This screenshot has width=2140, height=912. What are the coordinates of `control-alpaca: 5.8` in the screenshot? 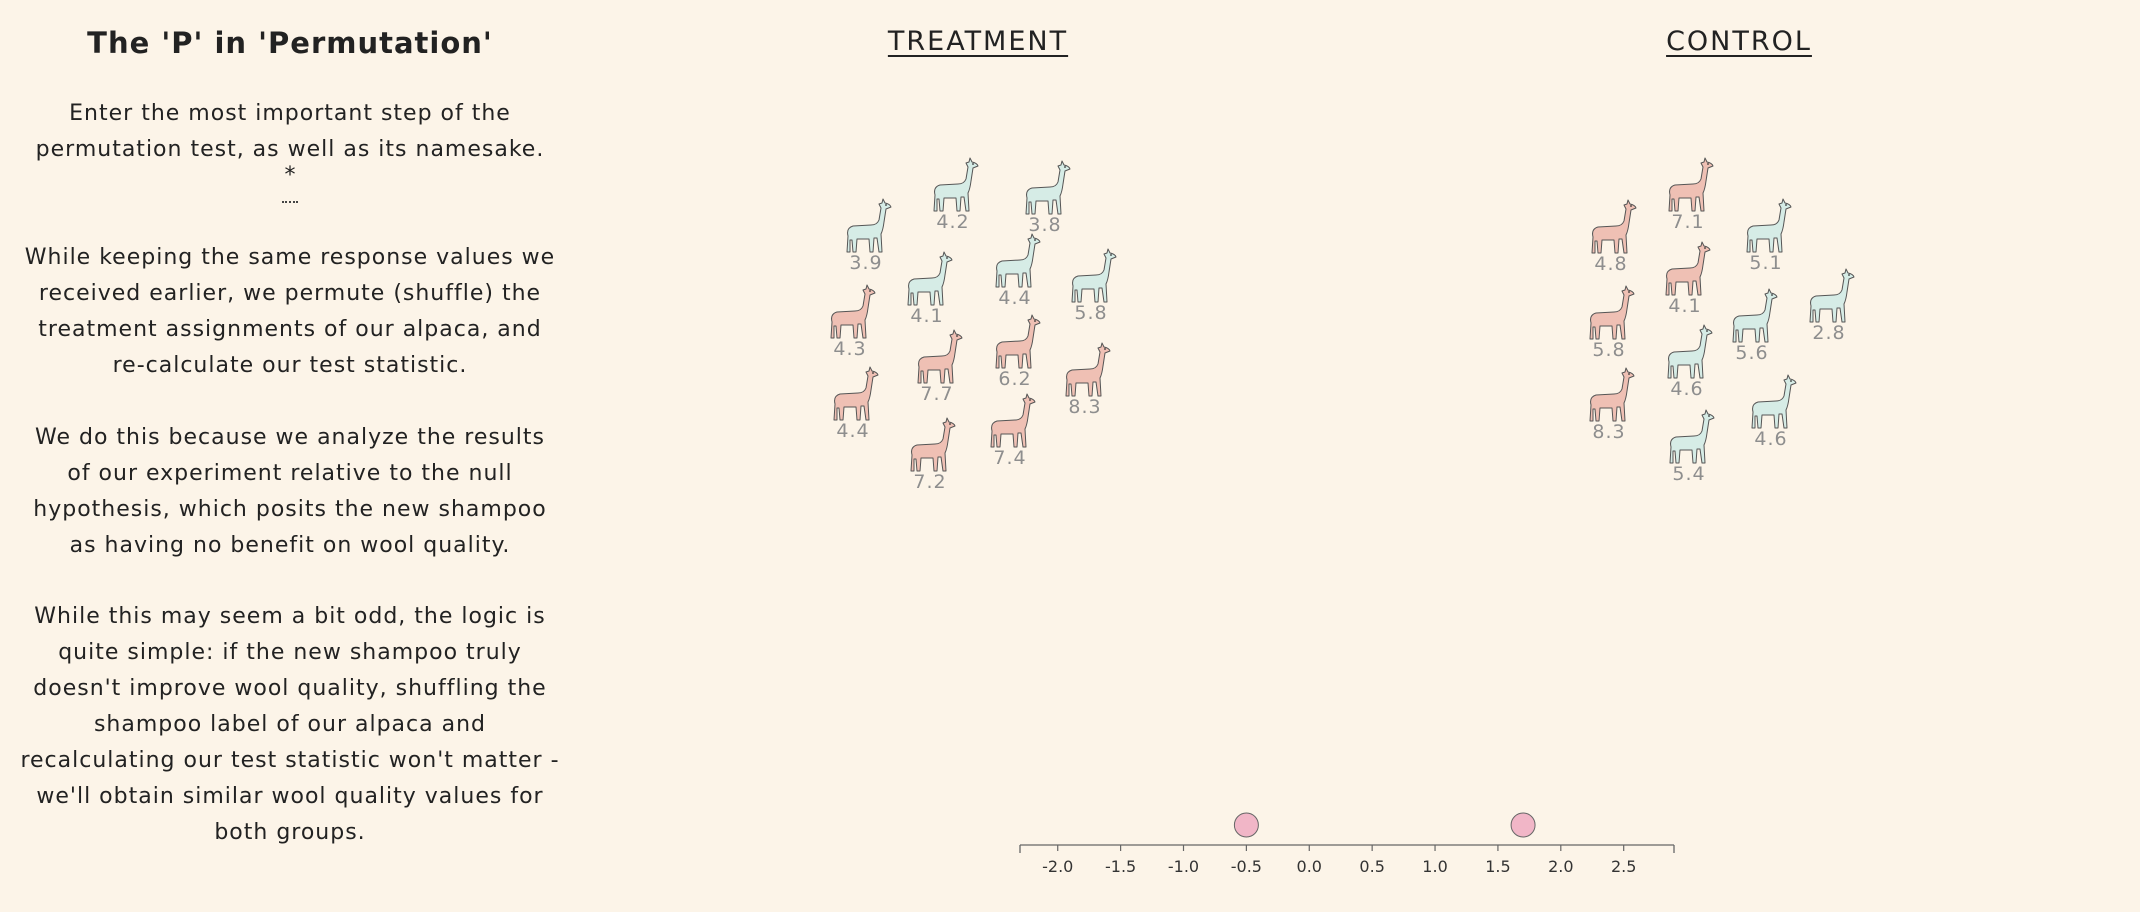 It's located at (1613, 324).